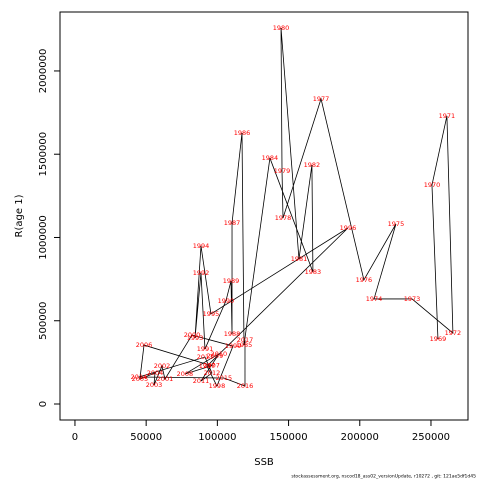 This screenshot has width=480, height=480. I want to click on year-point-label: 1987, so click(232, 223).